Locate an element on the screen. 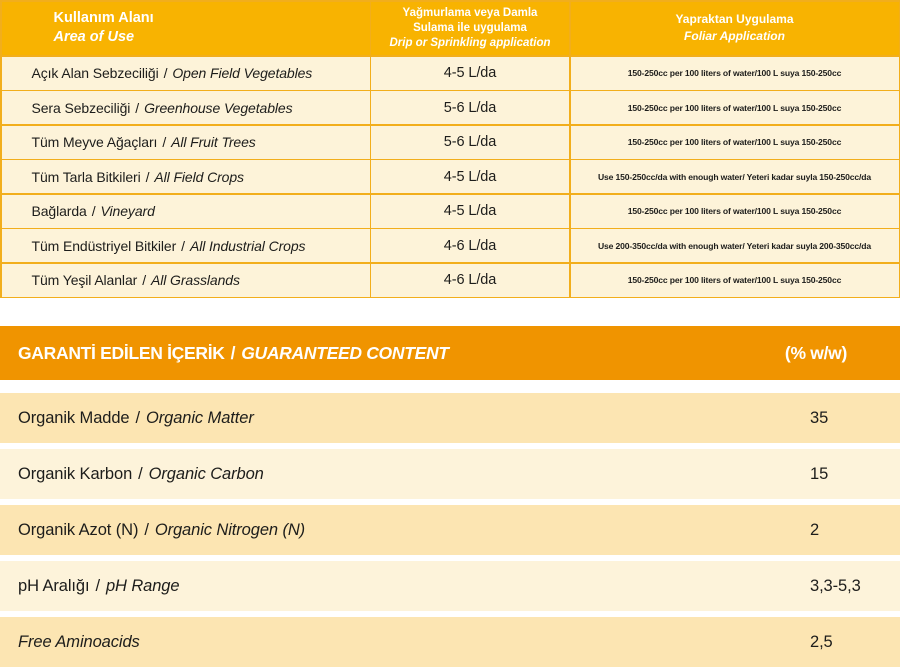  usage-row-area: Sera Sebzeciliği / Greenhouse Vegetables is located at coordinates (185, 107).